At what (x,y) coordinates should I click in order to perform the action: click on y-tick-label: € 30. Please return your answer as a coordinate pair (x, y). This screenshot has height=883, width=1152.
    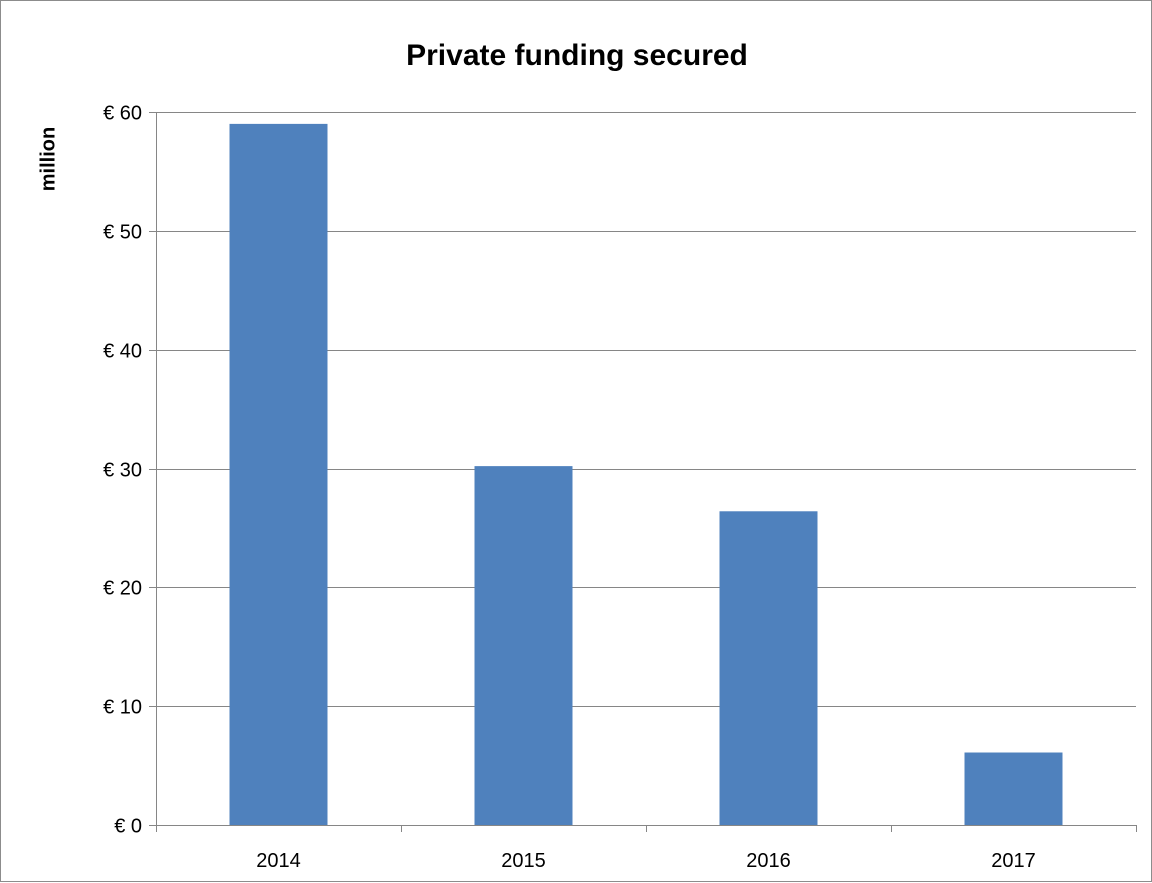
    Looking at the image, I should click on (122, 471).